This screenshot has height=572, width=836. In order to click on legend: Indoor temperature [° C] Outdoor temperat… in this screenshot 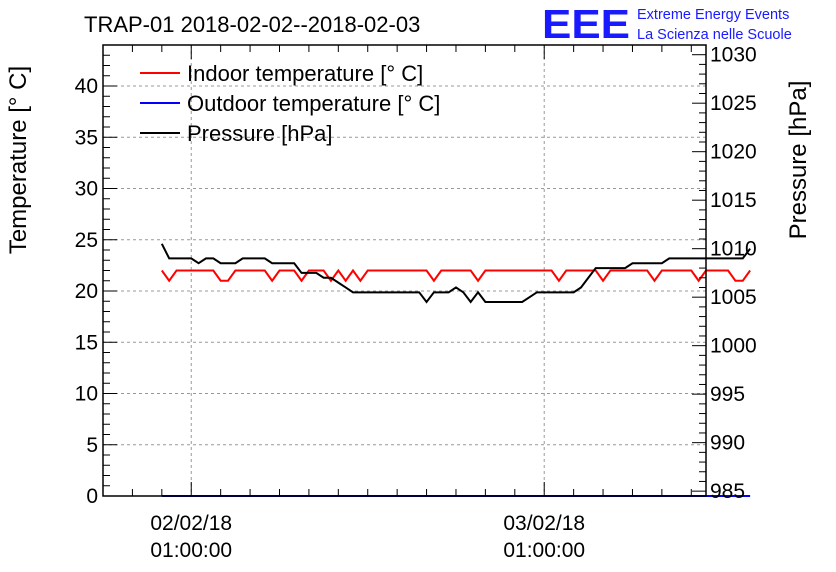, I will do `click(290, 103)`.